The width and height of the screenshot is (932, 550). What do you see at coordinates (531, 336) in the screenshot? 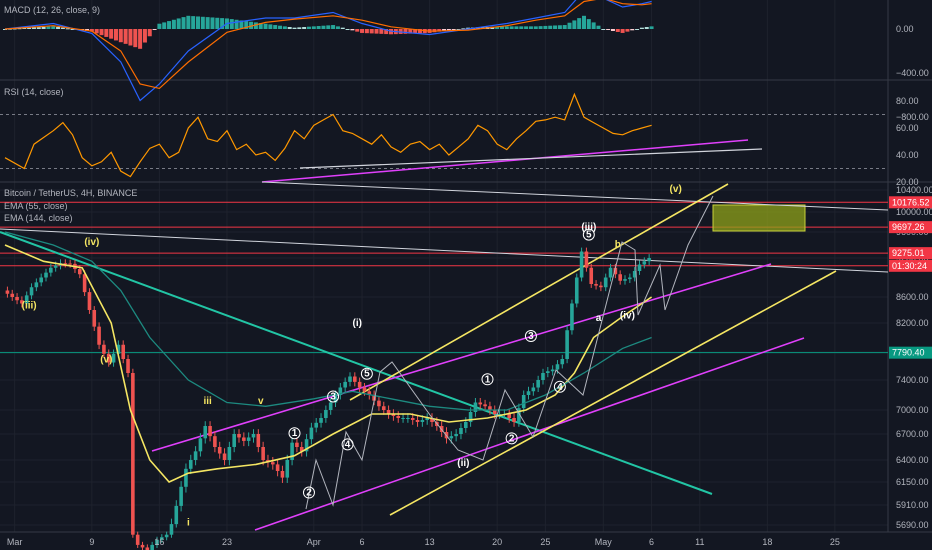
I see `circled-wave-label: 3` at bounding box center [531, 336].